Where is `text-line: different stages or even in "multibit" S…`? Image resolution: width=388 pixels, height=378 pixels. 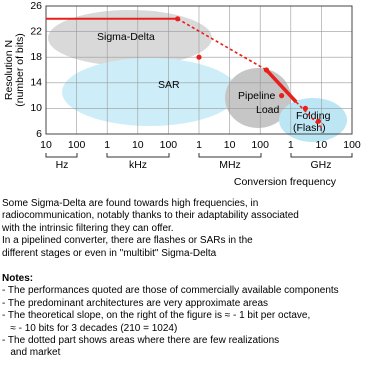
text-line: different stages or even in "multibit" S… is located at coordinates (109, 253).